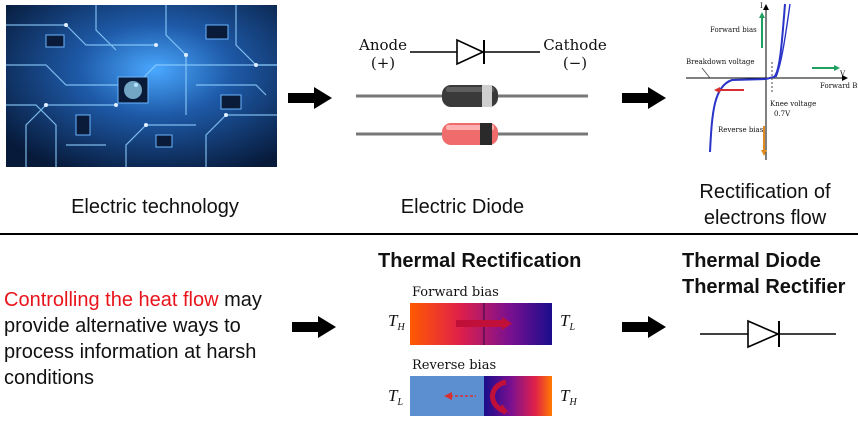  What do you see at coordinates (741, 130) in the screenshot?
I see `iv-reverse-bias: Reverse bias` at bounding box center [741, 130].